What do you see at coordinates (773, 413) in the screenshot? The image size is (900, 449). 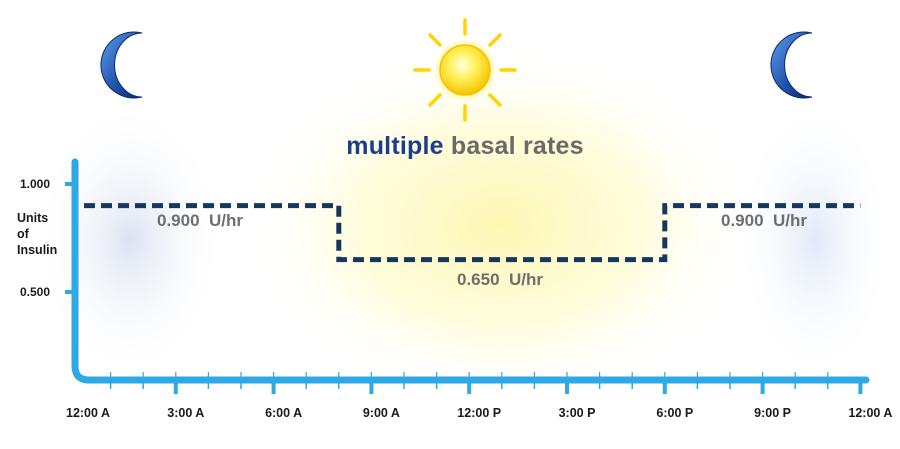 I see `x-tick-label: 9:00 P` at bounding box center [773, 413].